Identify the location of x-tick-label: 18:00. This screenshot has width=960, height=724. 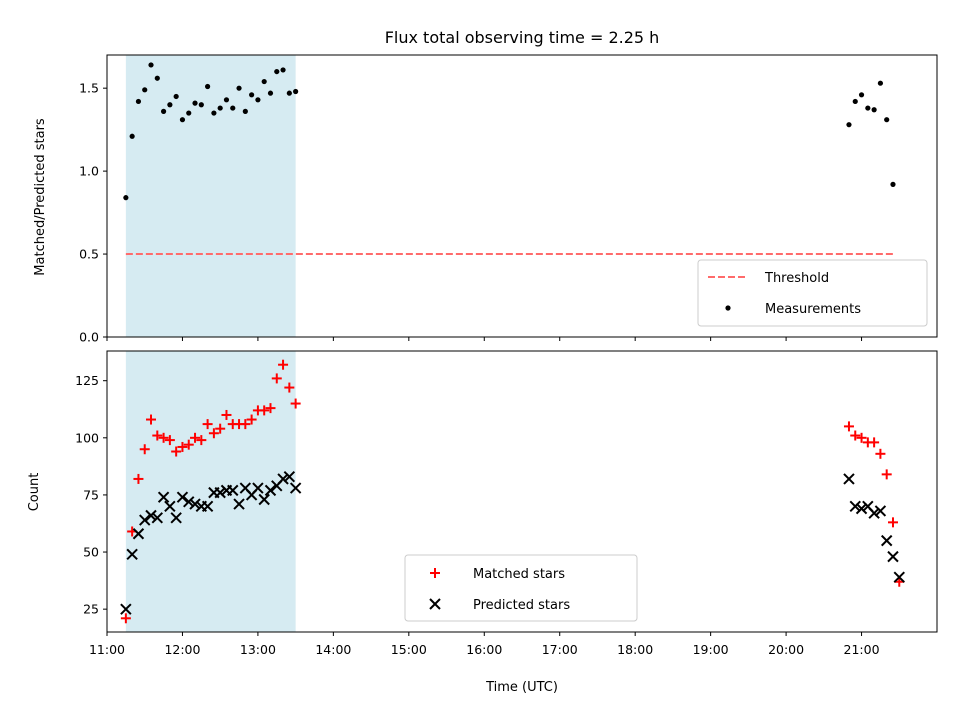
(635, 649).